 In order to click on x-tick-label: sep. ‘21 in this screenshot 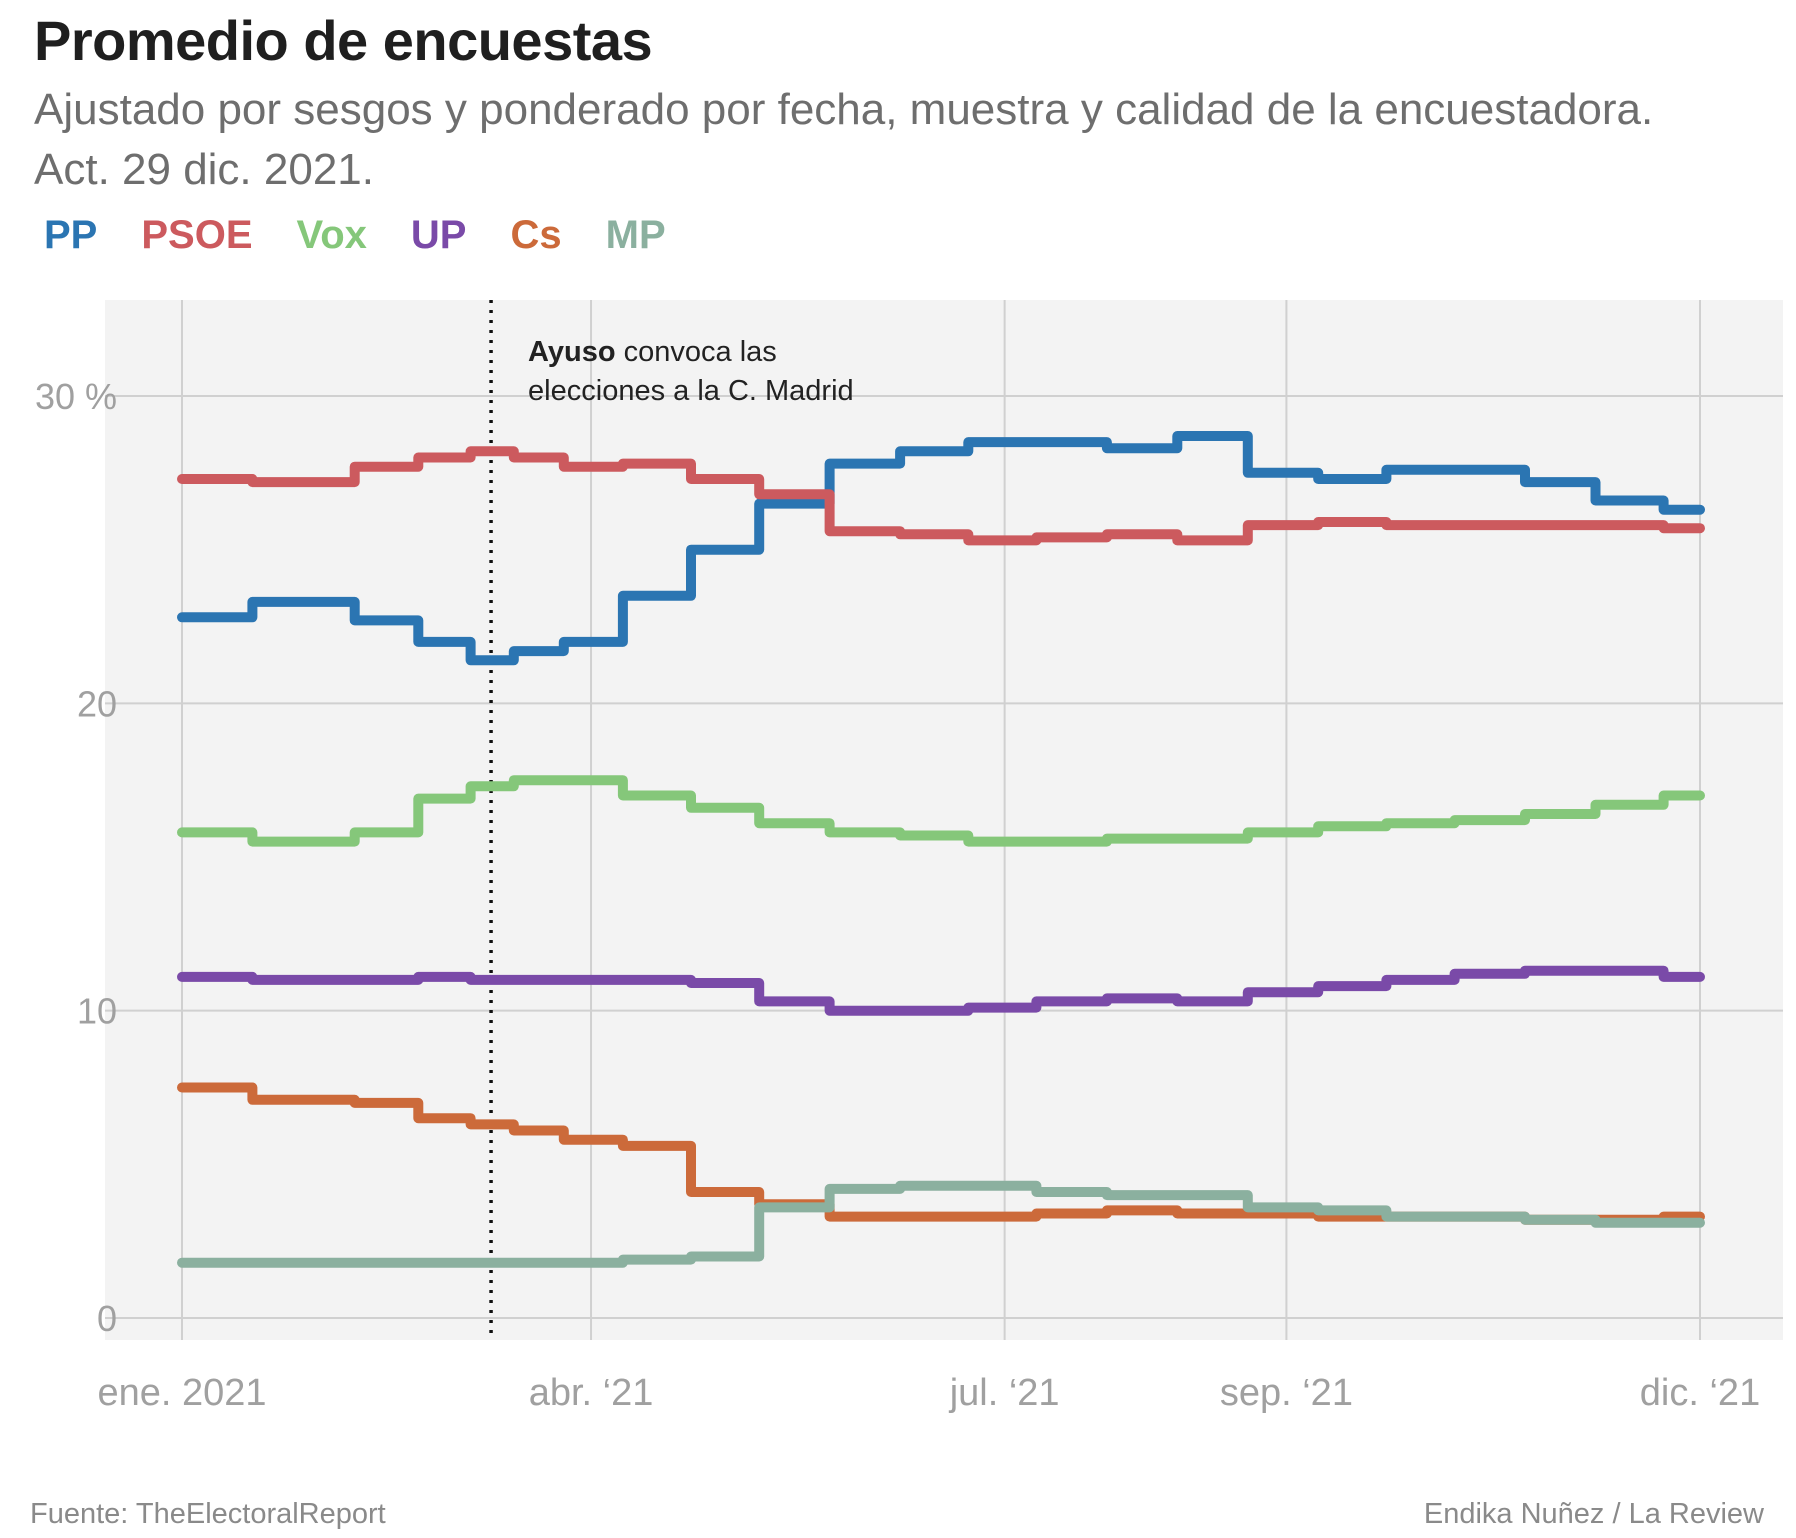, I will do `click(1286, 1393)`.